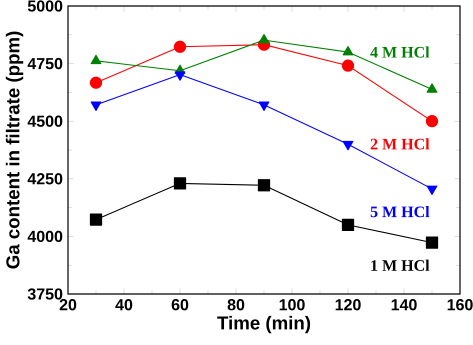 The image size is (473, 345). Describe the element at coordinates (263, 325) in the screenshot. I see `x-axis-title: Time (min)` at that location.